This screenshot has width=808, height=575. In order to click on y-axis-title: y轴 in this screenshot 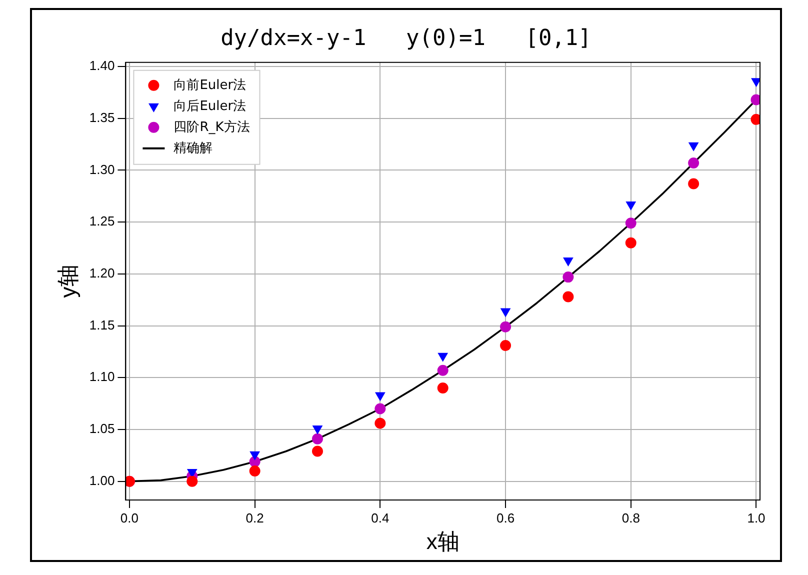, I will do `click(67, 281)`.